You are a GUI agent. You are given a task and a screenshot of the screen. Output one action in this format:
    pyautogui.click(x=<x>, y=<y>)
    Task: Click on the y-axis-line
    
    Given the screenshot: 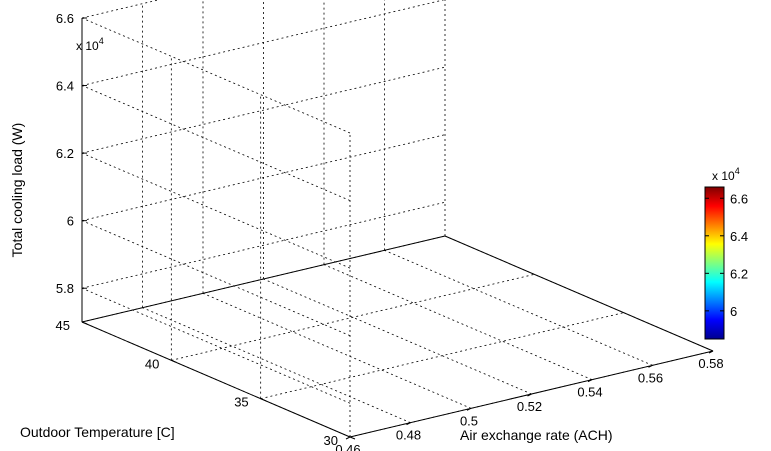 What is the action you would take?
    pyautogui.click(x=216, y=379)
    